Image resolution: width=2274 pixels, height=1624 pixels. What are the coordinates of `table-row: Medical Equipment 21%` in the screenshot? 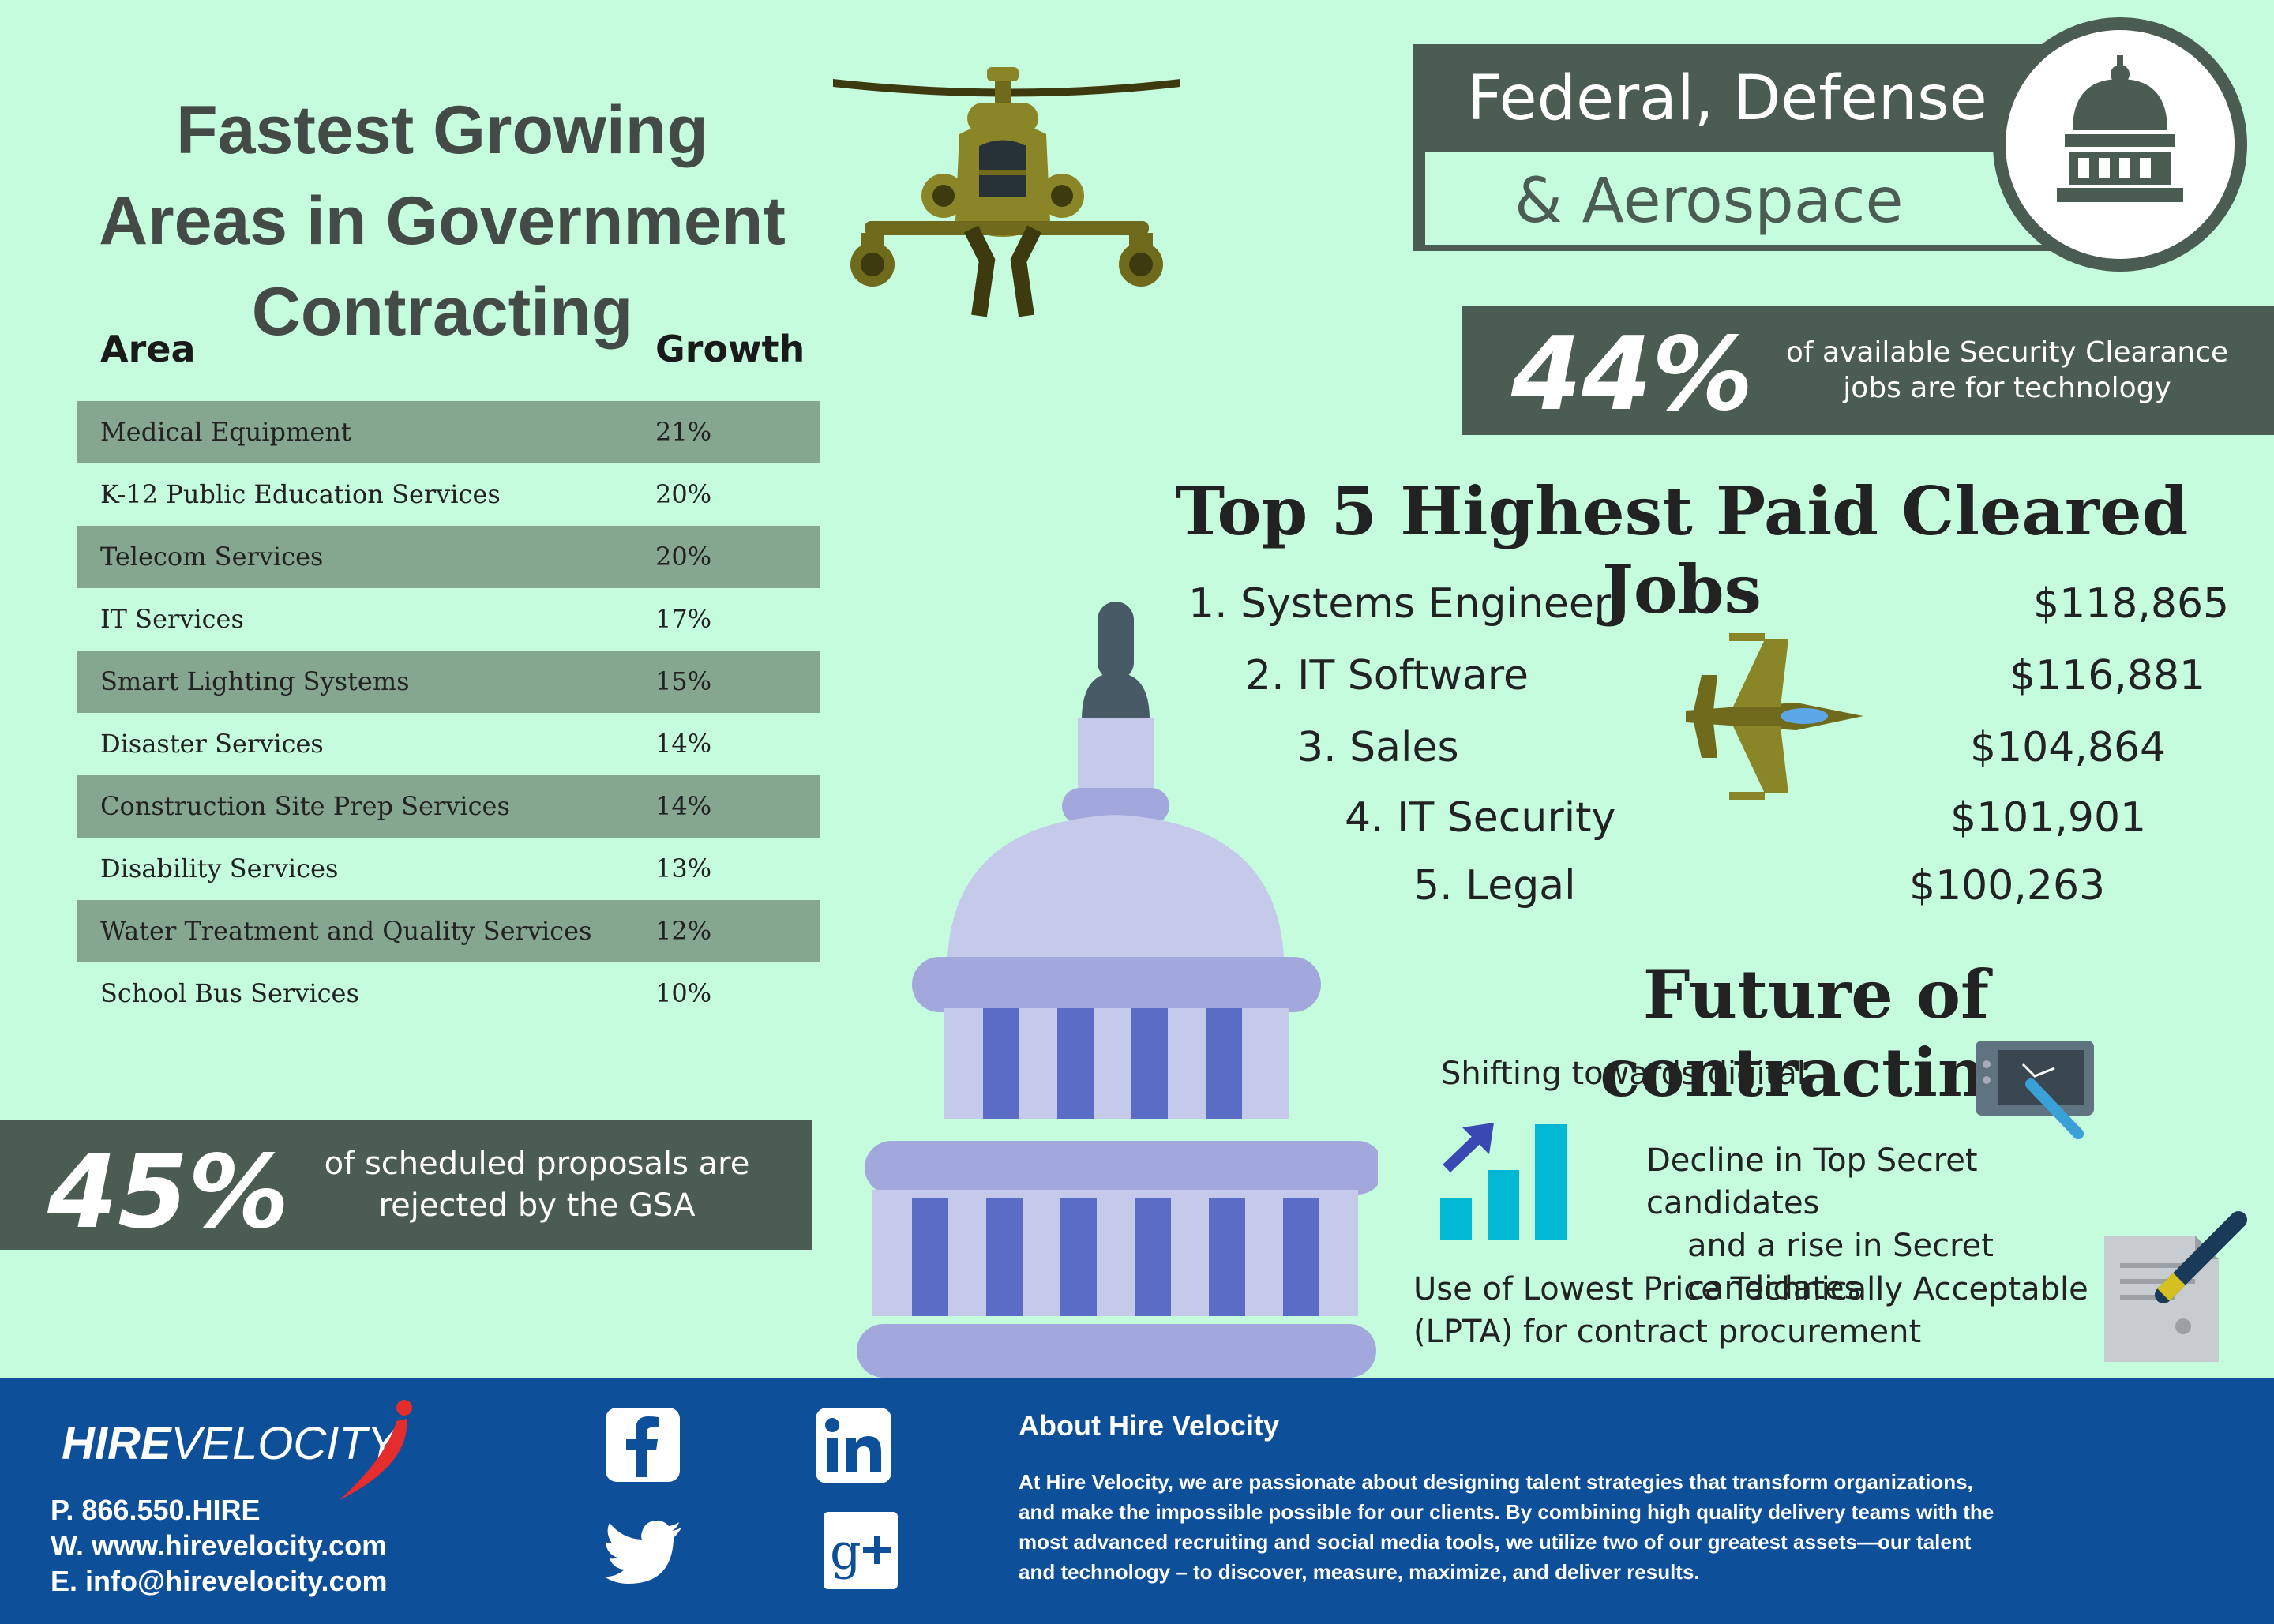 It's located at (448, 432).